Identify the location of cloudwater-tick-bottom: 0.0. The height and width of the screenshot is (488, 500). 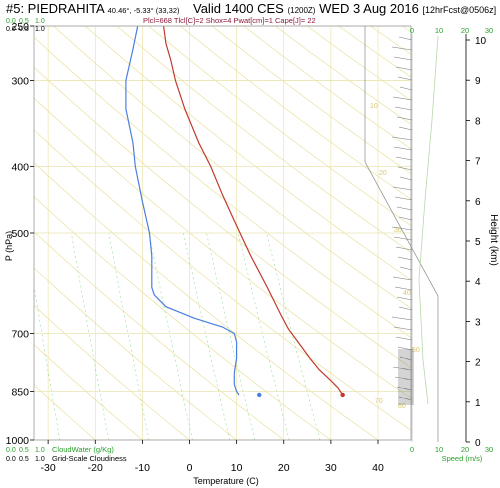
(11, 450).